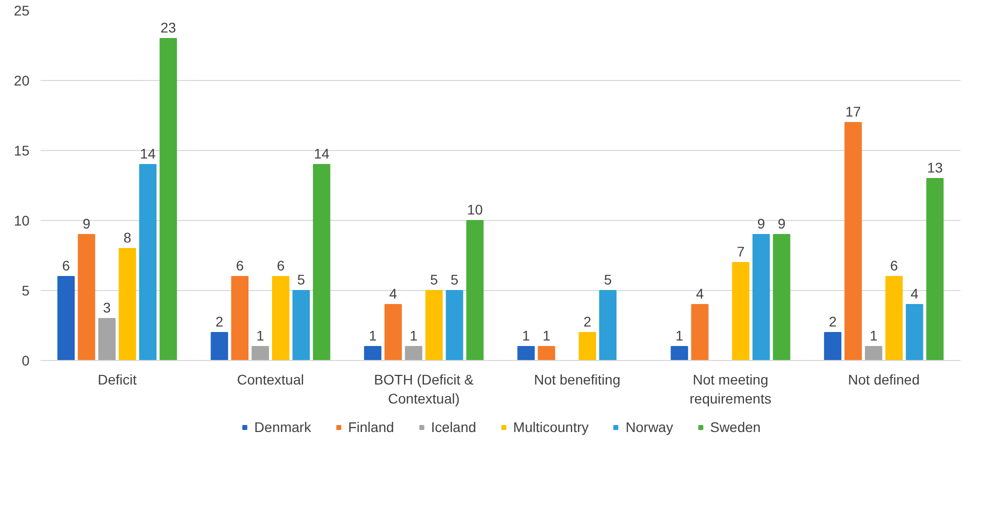 The width and height of the screenshot is (993, 511). Describe the element at coordinates (26, 290) in the screenshot. I see `y-tick-label: 5` at that location.